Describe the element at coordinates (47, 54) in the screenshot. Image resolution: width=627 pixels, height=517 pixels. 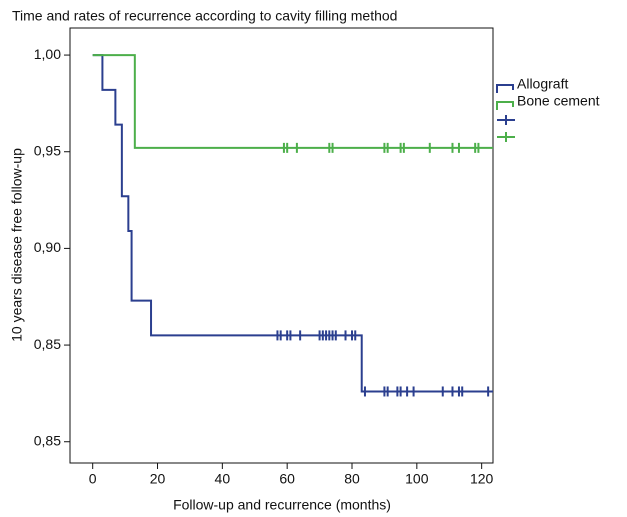
I see `y-tick-label: 1,00` at that location.